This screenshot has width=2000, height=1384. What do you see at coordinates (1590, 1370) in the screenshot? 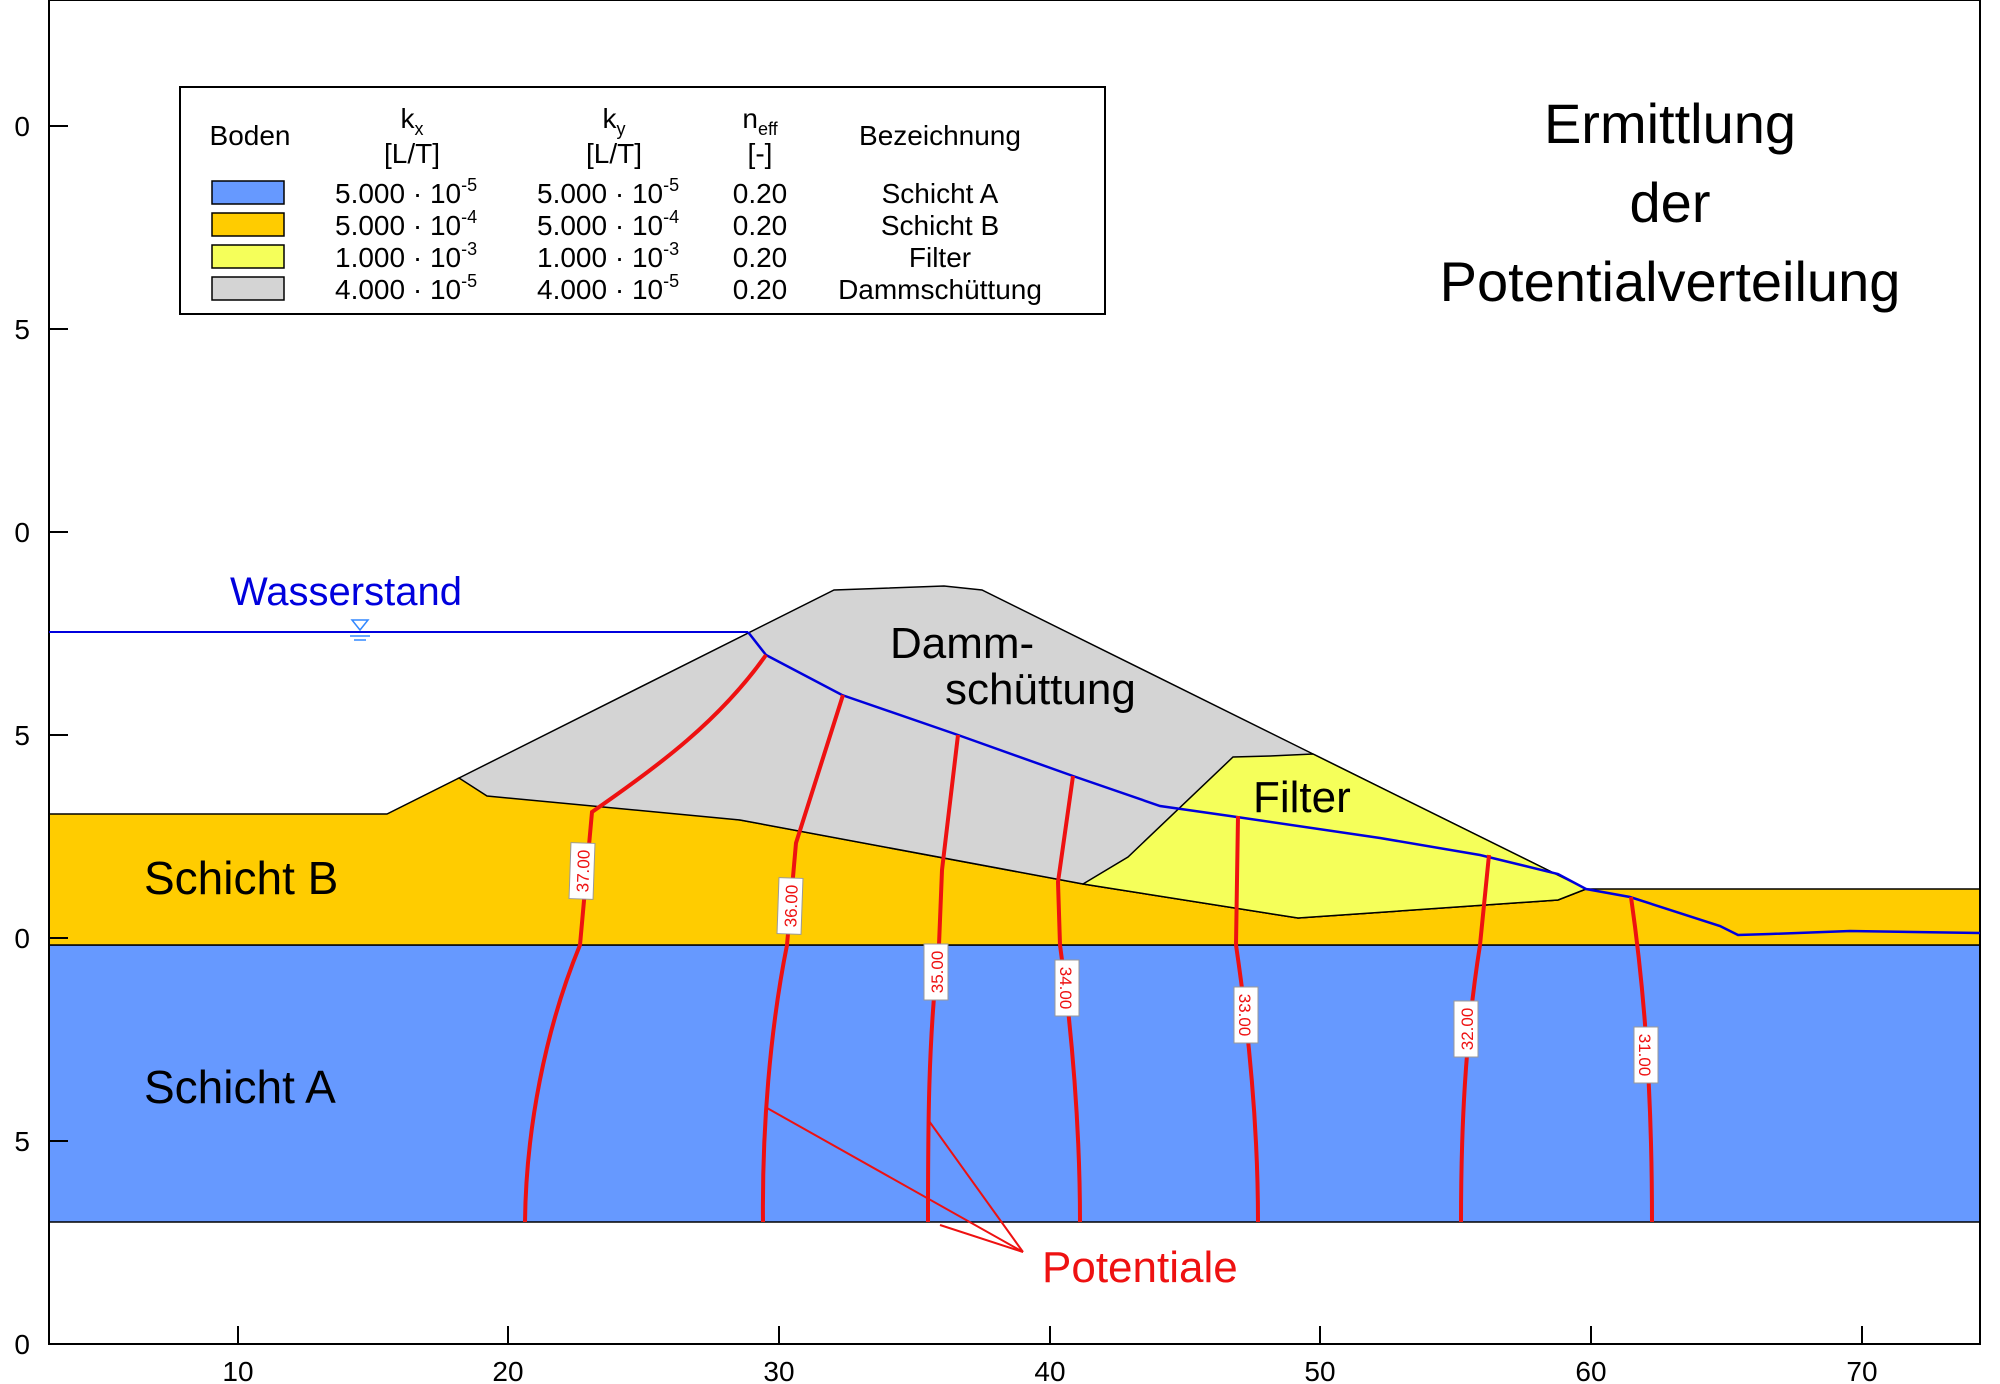
I see `x-tick-label: 60` at bounding box center [1590, 1370].